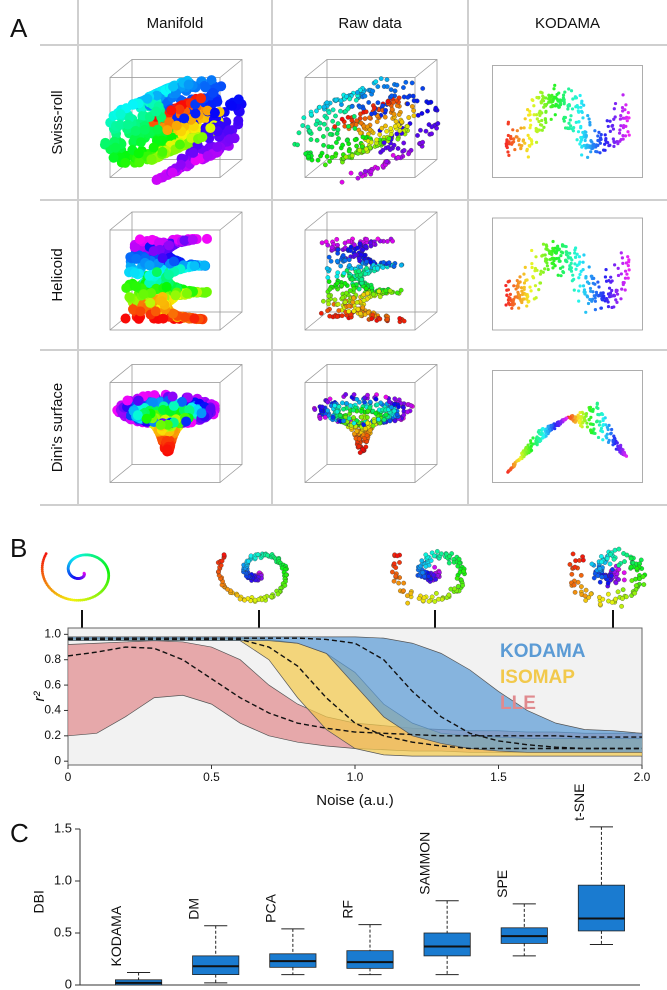 The image size is (667, 990). I want to click on raw-points, so click(367, 130).